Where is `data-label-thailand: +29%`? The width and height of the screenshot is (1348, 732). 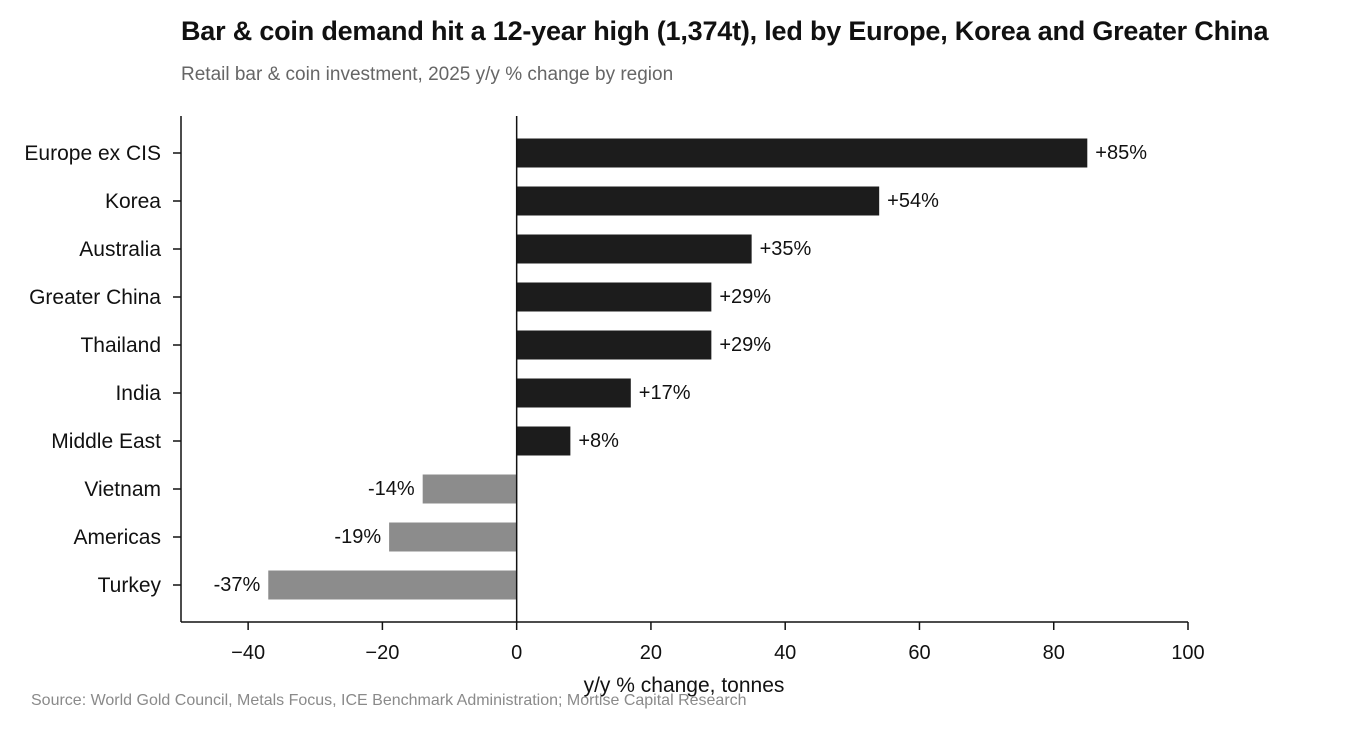 data-label-thailand: +29% is located at coordinates (745, 345).